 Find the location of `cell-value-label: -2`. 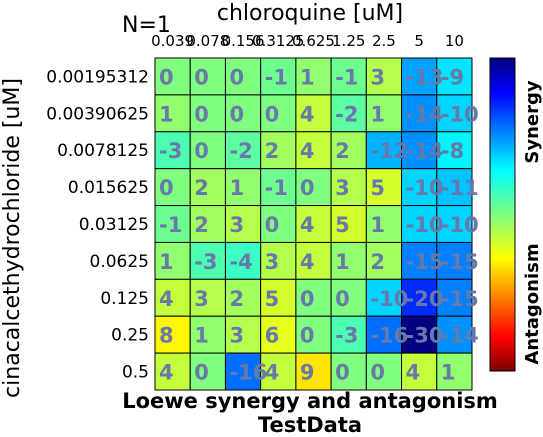

cell-value-label: -2 is located at coordinates (346, 114).